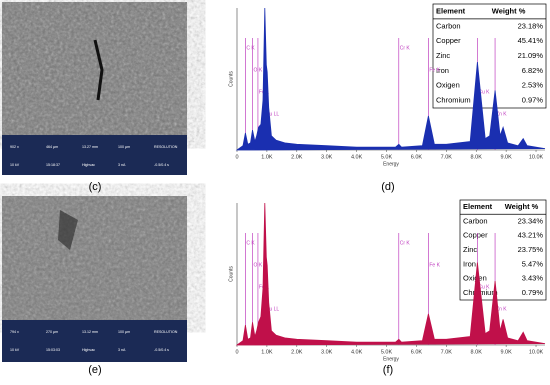 This screenshot has height=385, width=550. I want to click on table-cell: 23.18%, so click(531, 25).